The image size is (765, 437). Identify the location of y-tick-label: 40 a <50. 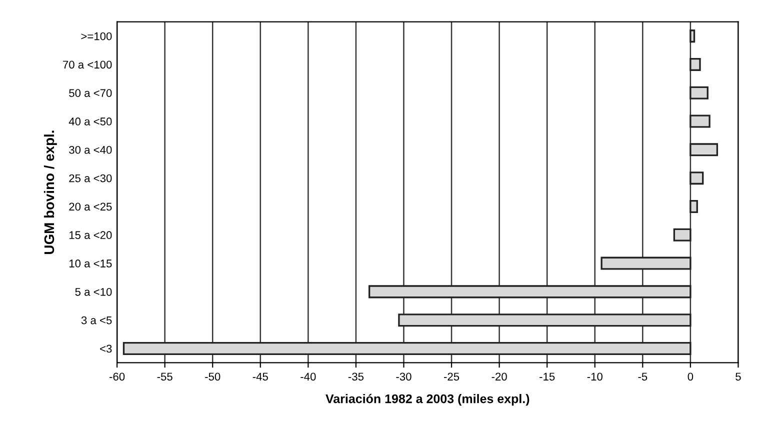
(90, 122).